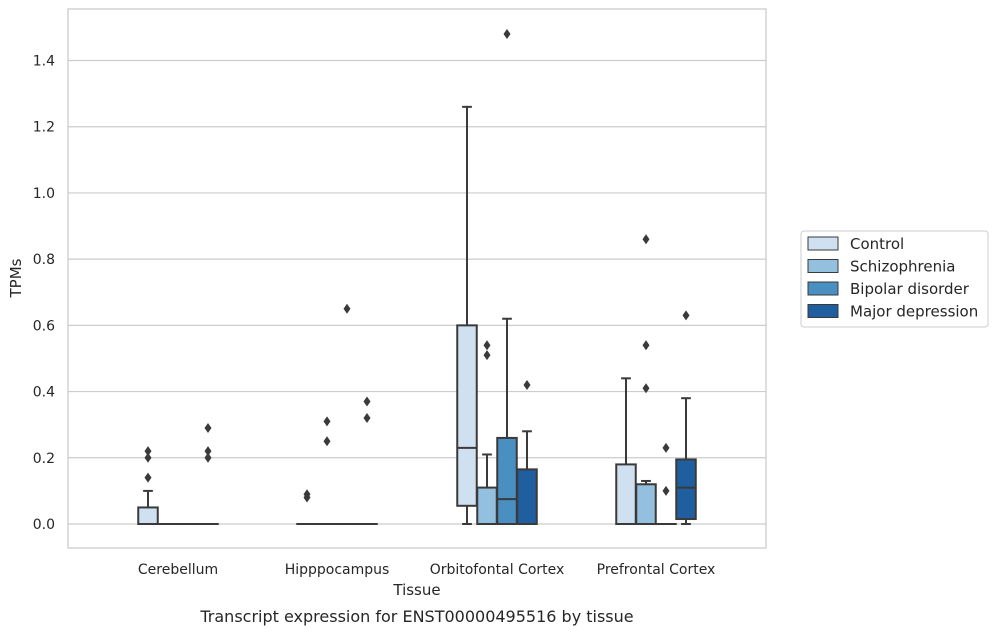 Image resolution: width=997 pixels, height=634 pixels. Describe the element at coordinates (44, 62) in the screenshot. I see `y-tick-label: 1.4` at that location.